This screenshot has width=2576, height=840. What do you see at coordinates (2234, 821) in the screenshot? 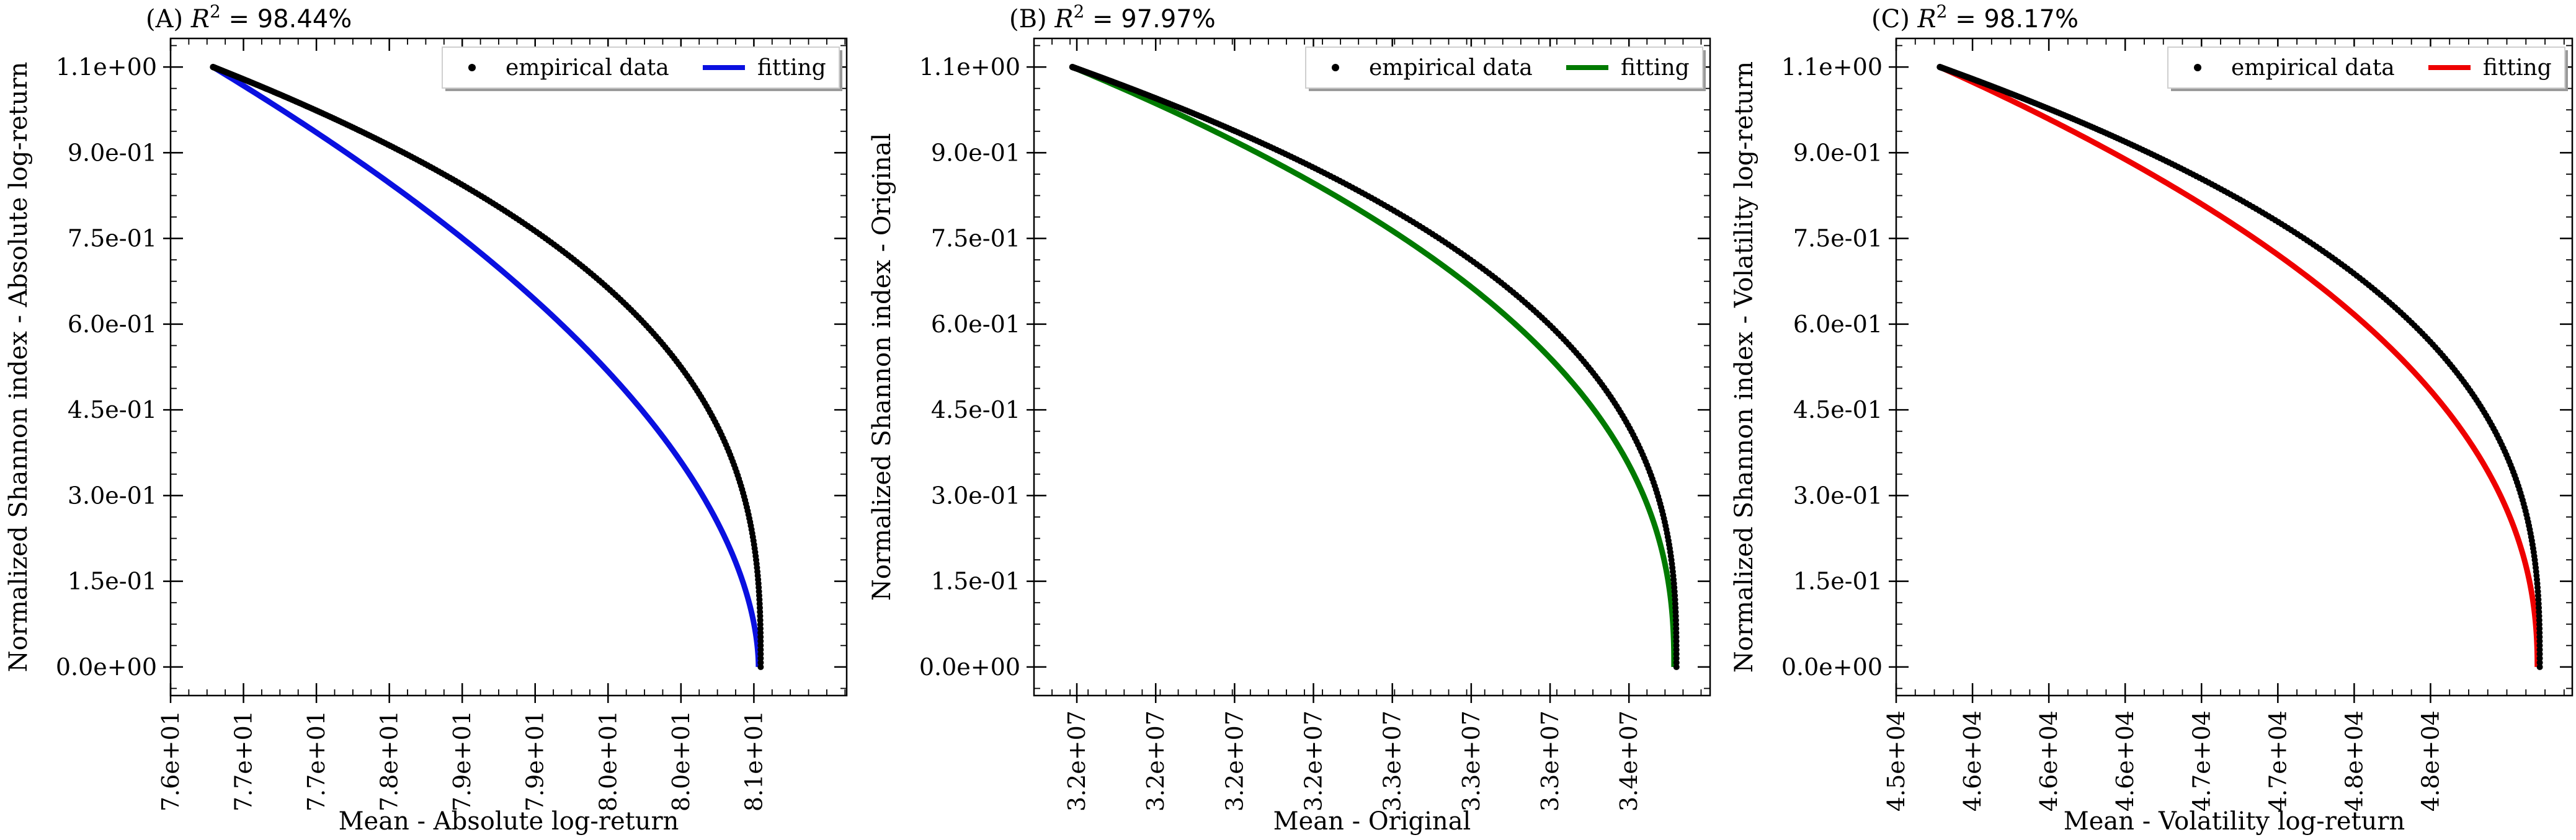
I see `x-axis-label: Mean - Volatility log-return` at bounding box center [2234, 821].